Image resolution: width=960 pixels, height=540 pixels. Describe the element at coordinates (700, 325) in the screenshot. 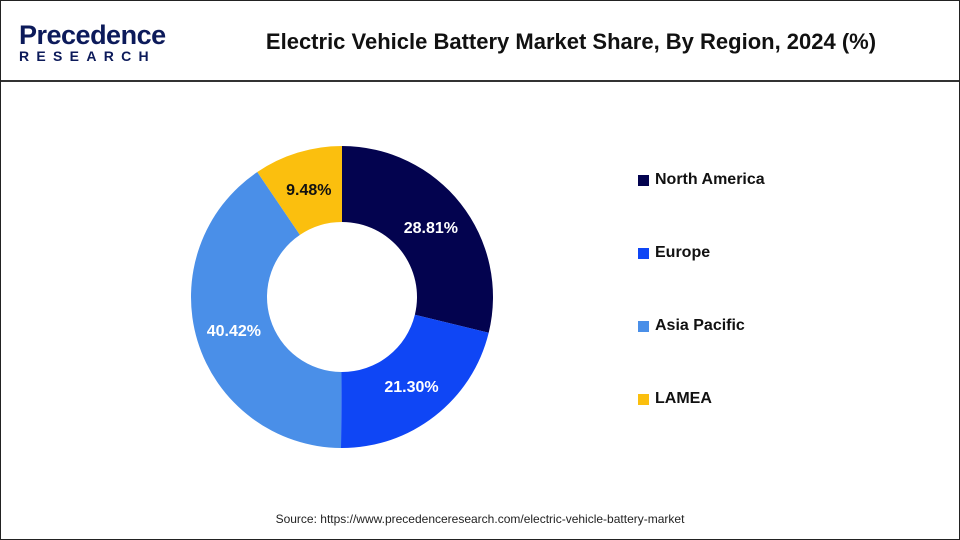

I see `legend-label: Asia Pacific` at that location.